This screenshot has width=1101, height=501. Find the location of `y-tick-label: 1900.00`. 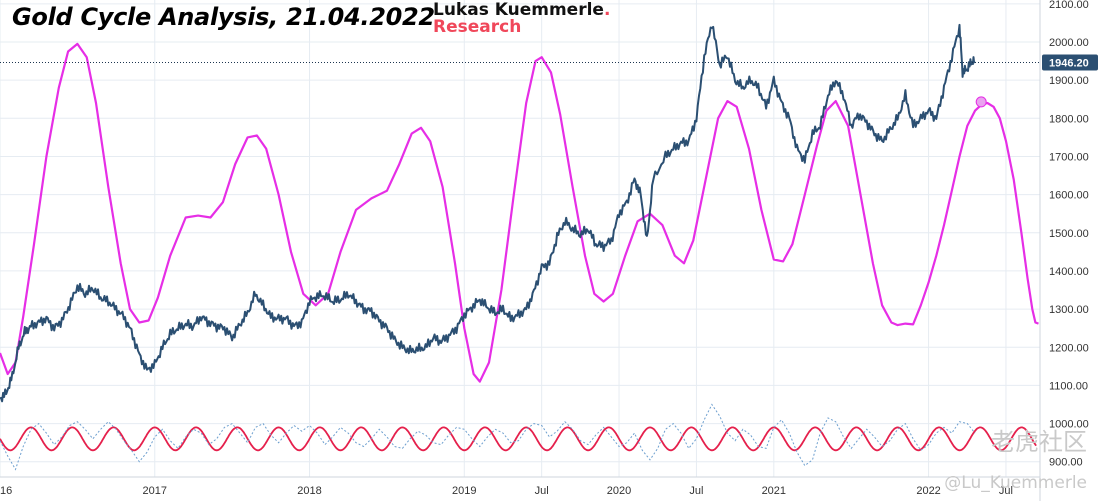

y-tick-label: 1900.00 is located at coordinates (1069, 81).